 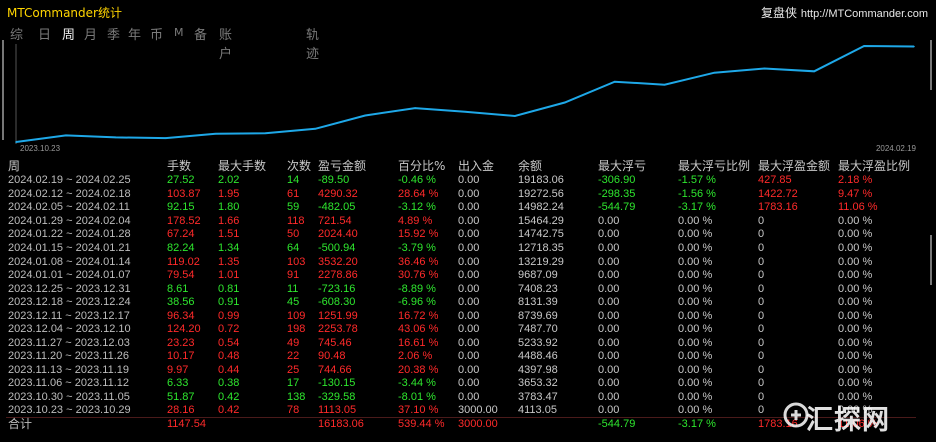 What do you see at coordinates (541, 248) in the screenshot?
I see `cell-balance: 12718.35` at bounding box center [541, 248].